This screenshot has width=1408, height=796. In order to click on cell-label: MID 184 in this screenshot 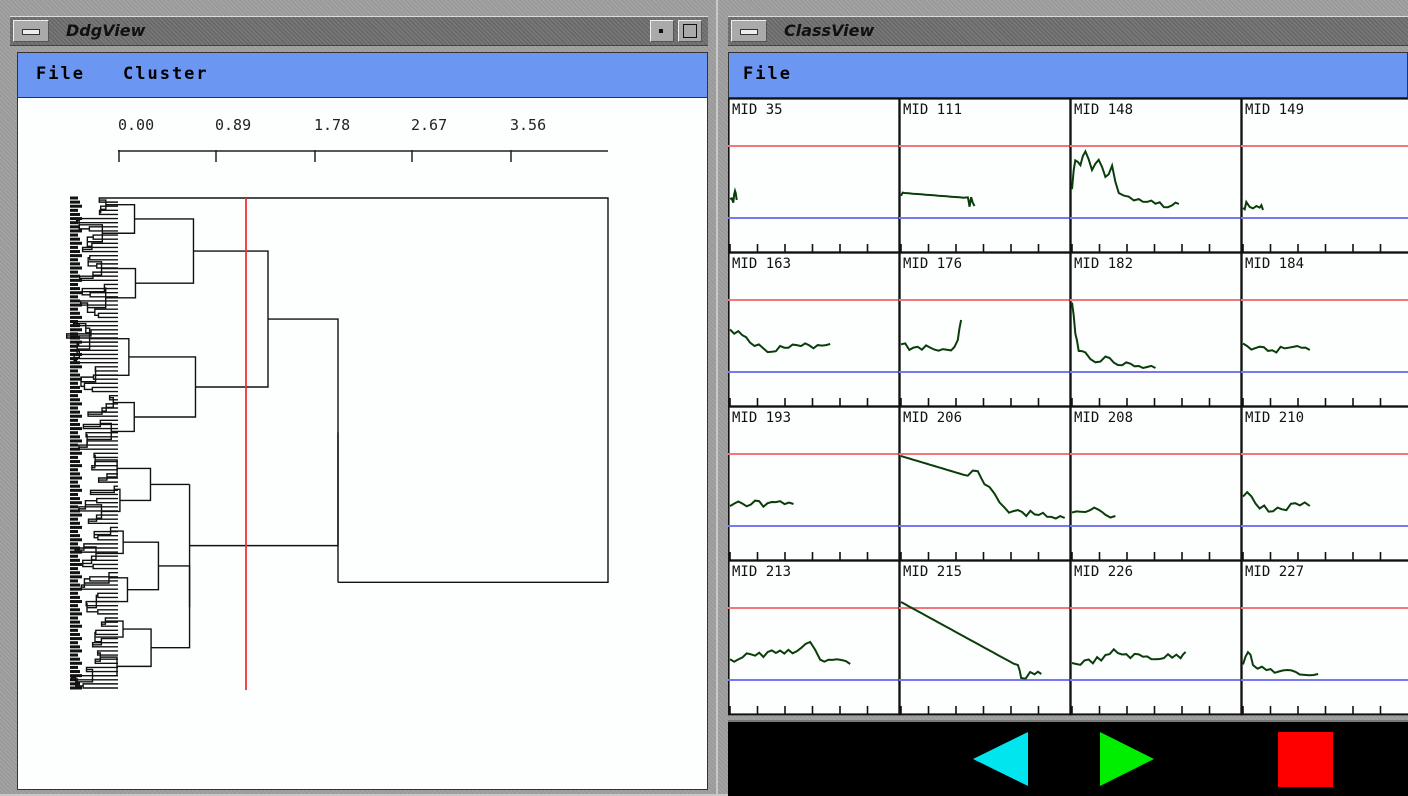, I will do `click(1274, 264)`.